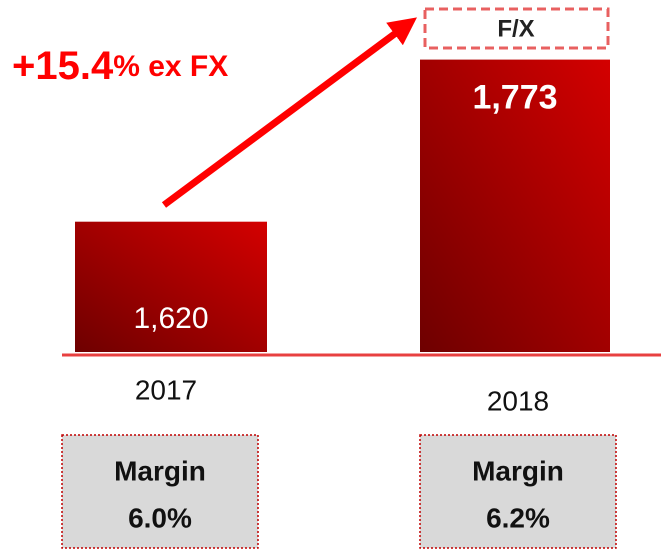  Describe the element at coordinates (171, 286) in the screenshot. I see `bar` at that location.